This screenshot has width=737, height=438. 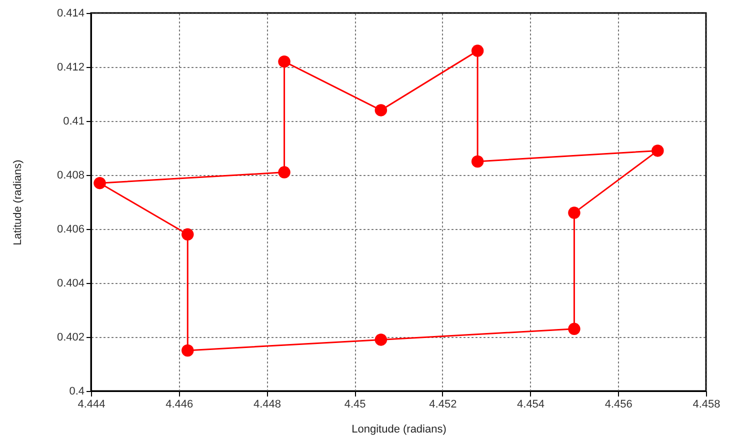 I want to click on y-tick-label: 0.404, so click(x=70, y=284).